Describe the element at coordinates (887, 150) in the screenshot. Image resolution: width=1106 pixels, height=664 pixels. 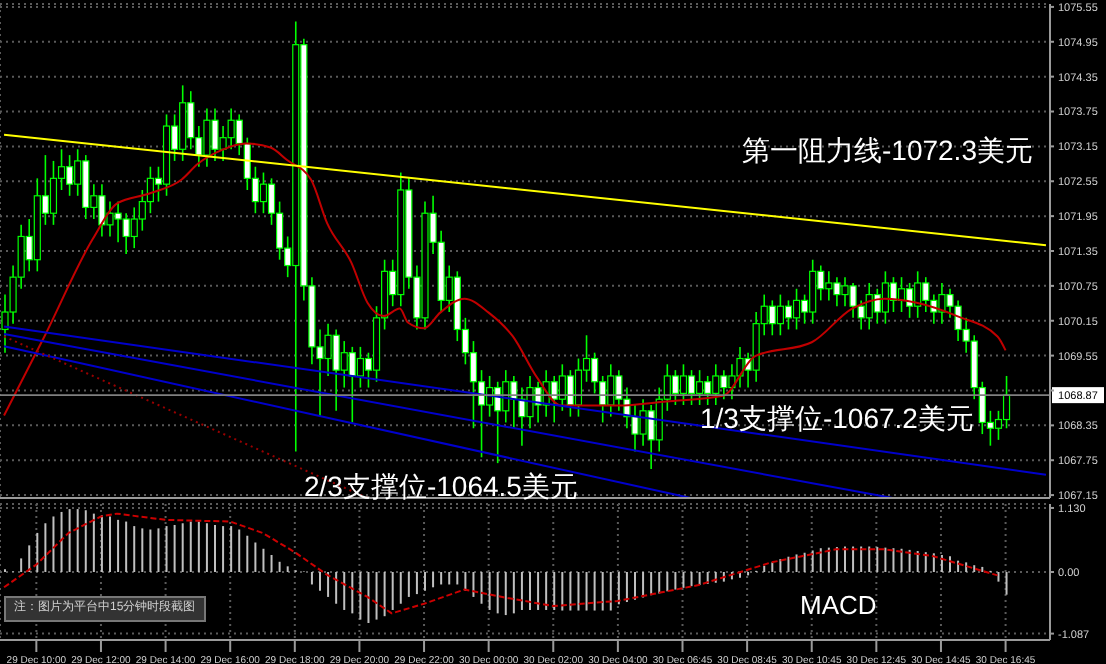
I see `annotation: 第一阻力线-1072.3美元` at that location.